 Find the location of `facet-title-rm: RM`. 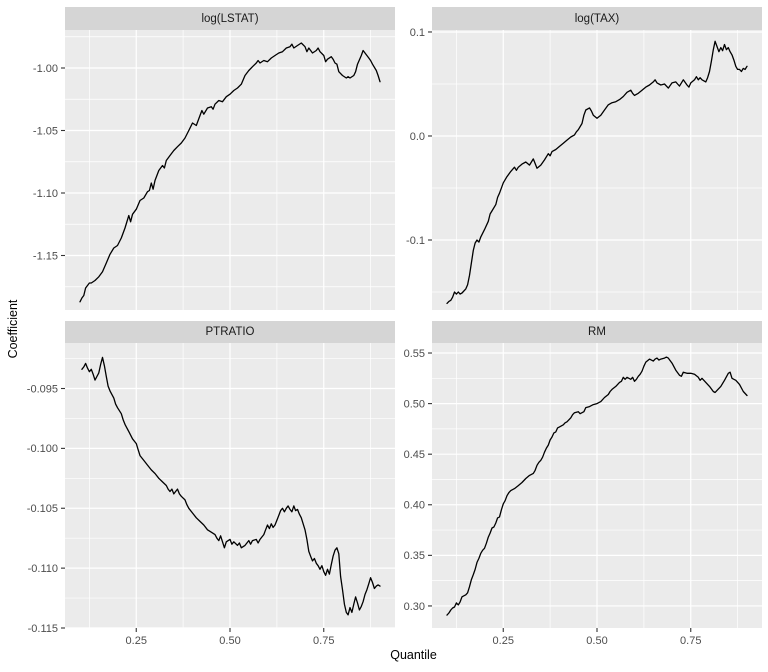

facet-title-rm: RM is located at coordinates (597, 332).